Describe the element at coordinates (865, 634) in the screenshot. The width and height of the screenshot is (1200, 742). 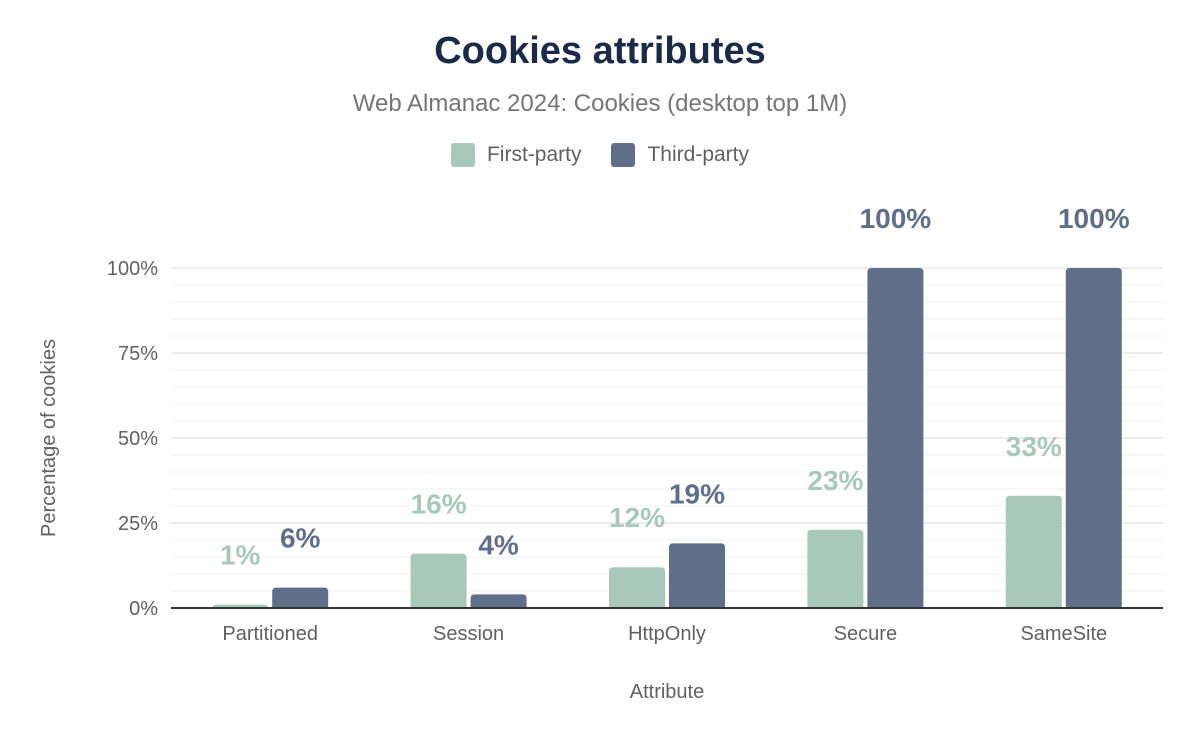
I see `x-tick-label: Secure` at that location.